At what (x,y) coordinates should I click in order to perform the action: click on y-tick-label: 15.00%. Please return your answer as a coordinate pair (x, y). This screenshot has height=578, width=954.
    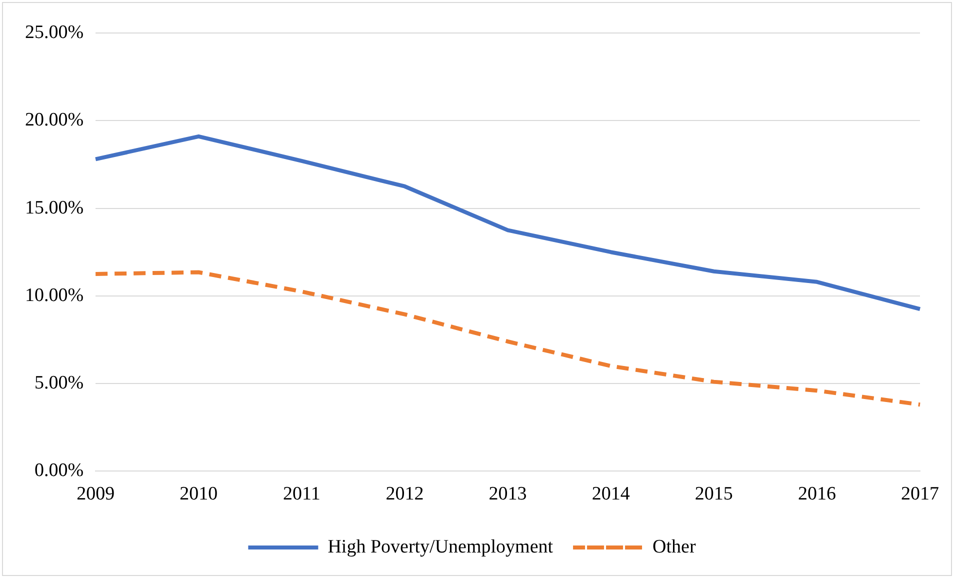
    Looking at the image, I should click on (54, 207).